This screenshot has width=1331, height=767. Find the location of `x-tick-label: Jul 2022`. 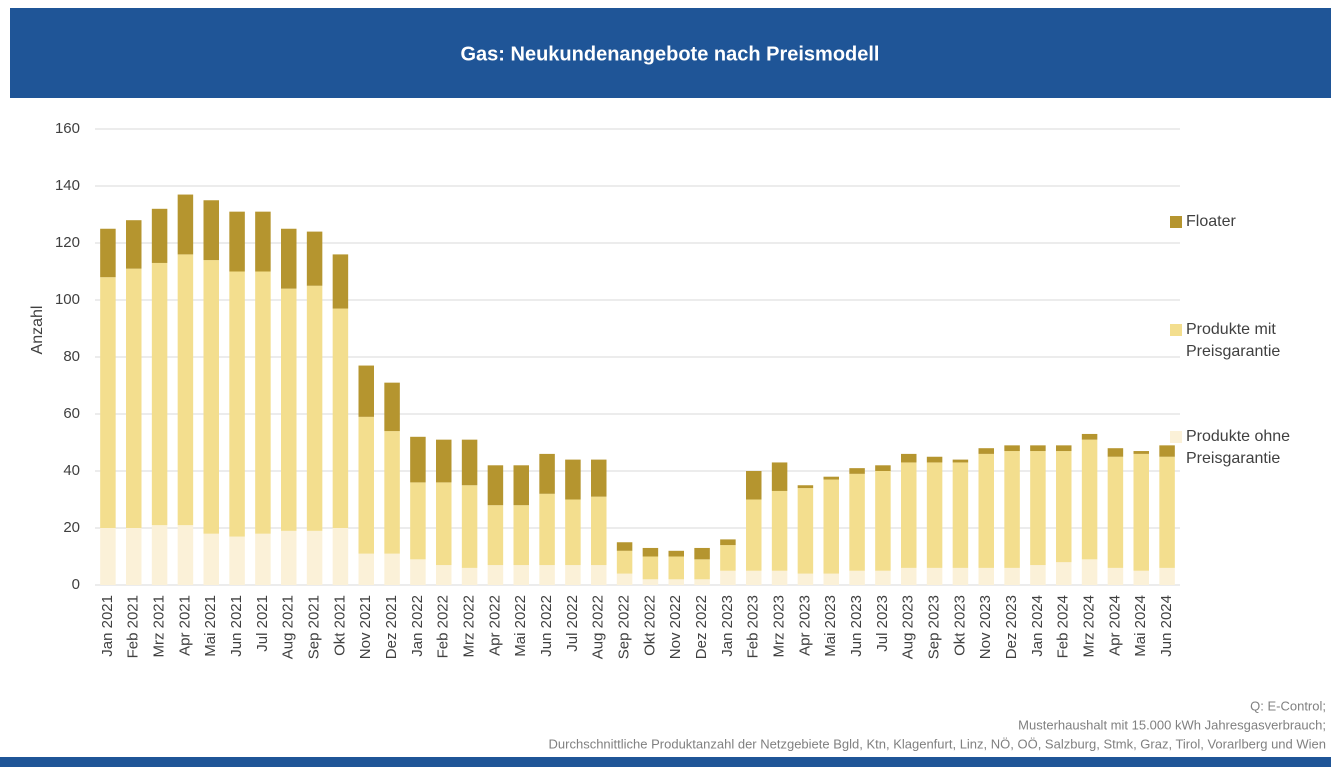

x-tick-label: Jul 2022 is located at coordinates (572, 623).